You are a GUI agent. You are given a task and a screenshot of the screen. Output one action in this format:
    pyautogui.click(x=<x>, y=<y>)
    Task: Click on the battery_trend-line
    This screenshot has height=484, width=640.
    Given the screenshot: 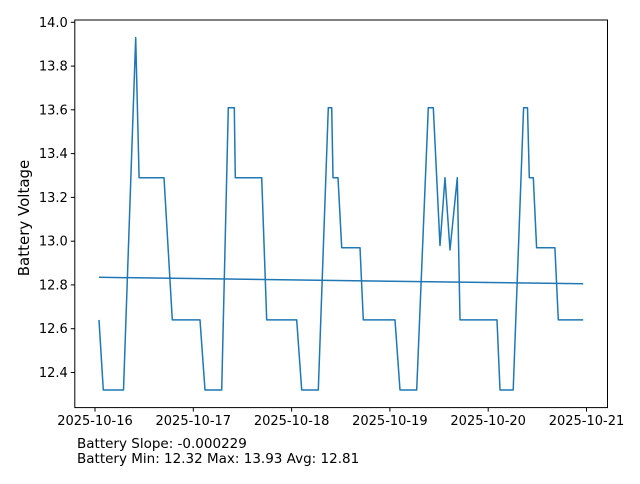 What is the action you would take?
    pyautogui.click(x=341, y=280)
    